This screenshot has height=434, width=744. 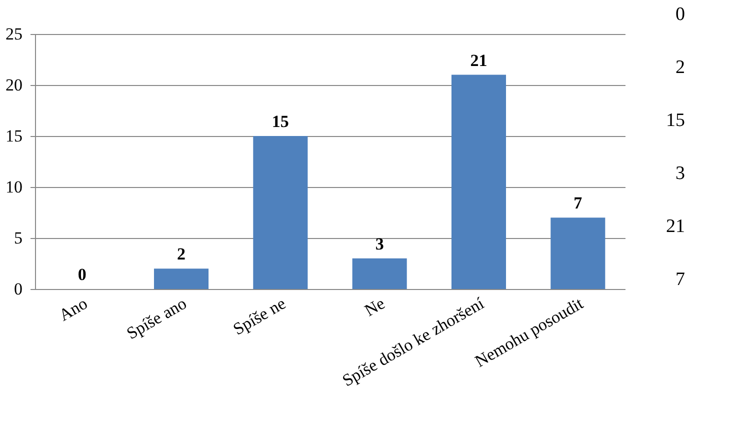 What do you see at coordinates (680, 173) in the screenshot?
I see `text: 3` at bounding box center [680, 173].